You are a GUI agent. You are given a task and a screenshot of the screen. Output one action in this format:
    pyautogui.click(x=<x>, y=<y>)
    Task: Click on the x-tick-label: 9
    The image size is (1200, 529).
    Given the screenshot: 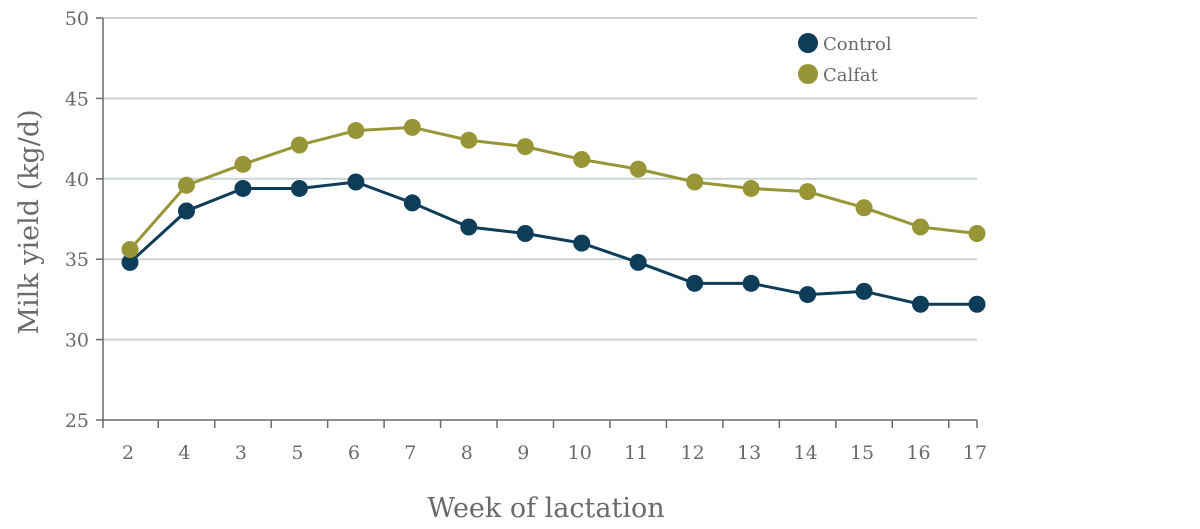 What is the action you would take?
    pyautogui.click(x=523, y=453)
    